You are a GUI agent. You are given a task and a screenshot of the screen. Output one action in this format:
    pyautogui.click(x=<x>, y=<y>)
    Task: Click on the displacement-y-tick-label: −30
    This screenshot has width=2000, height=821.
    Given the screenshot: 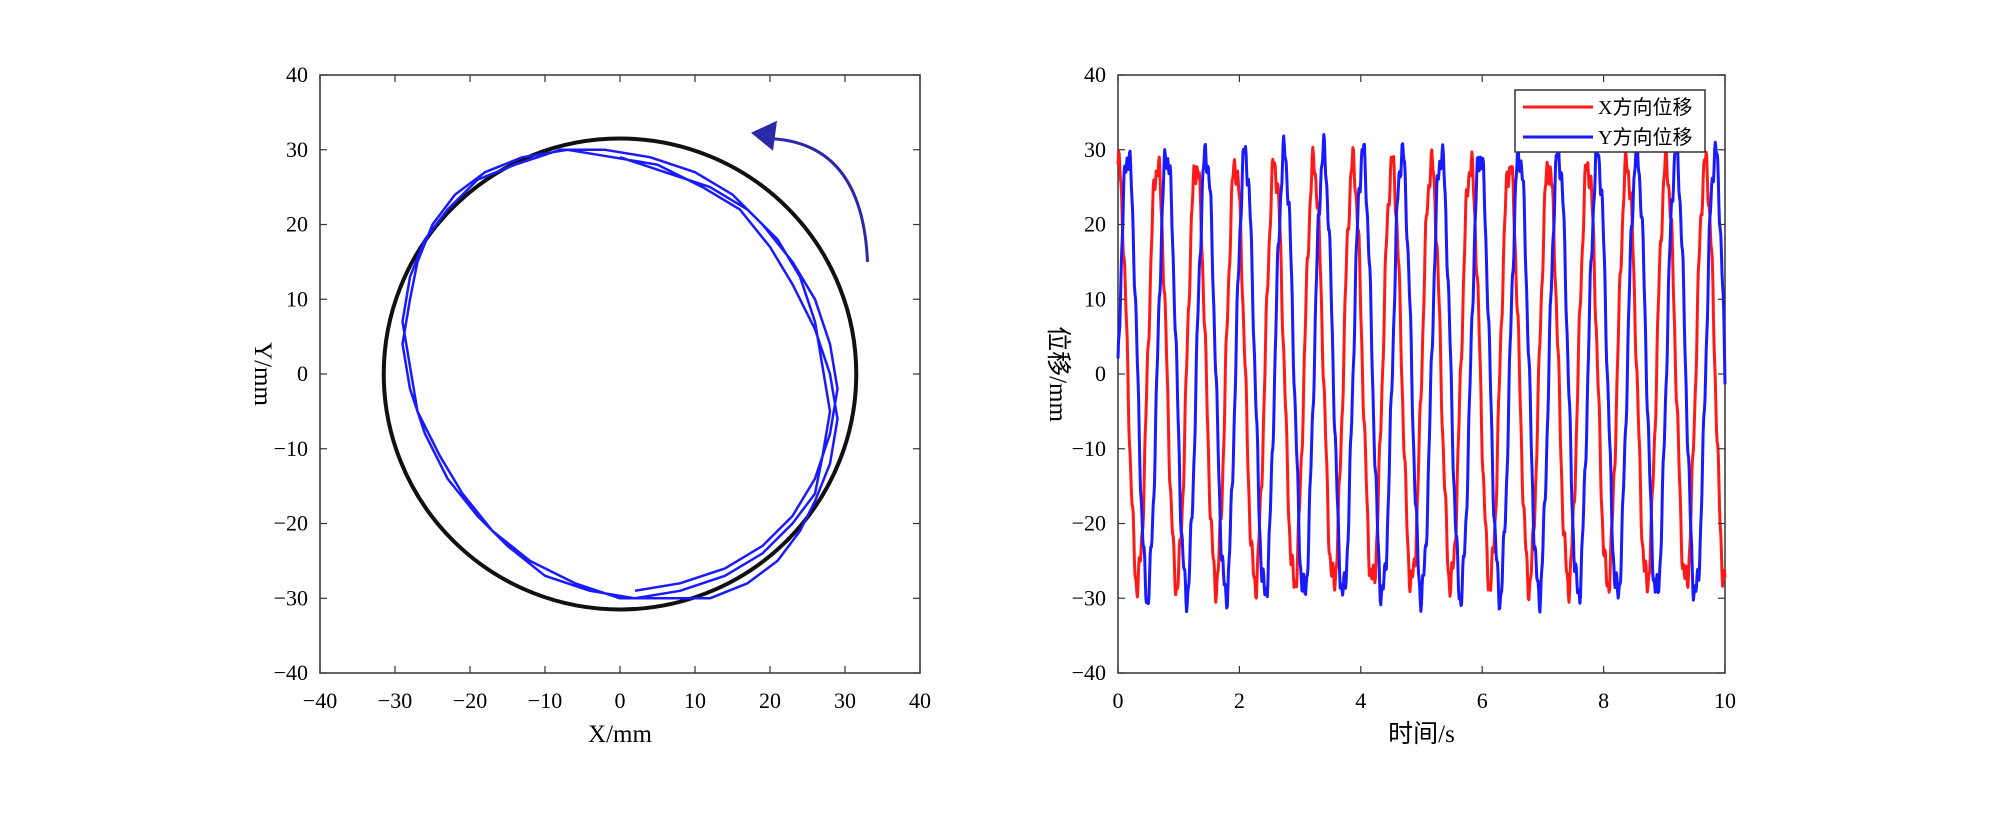 What is the action you would take?
    pyautogui.click(x=1089, y=597)
    